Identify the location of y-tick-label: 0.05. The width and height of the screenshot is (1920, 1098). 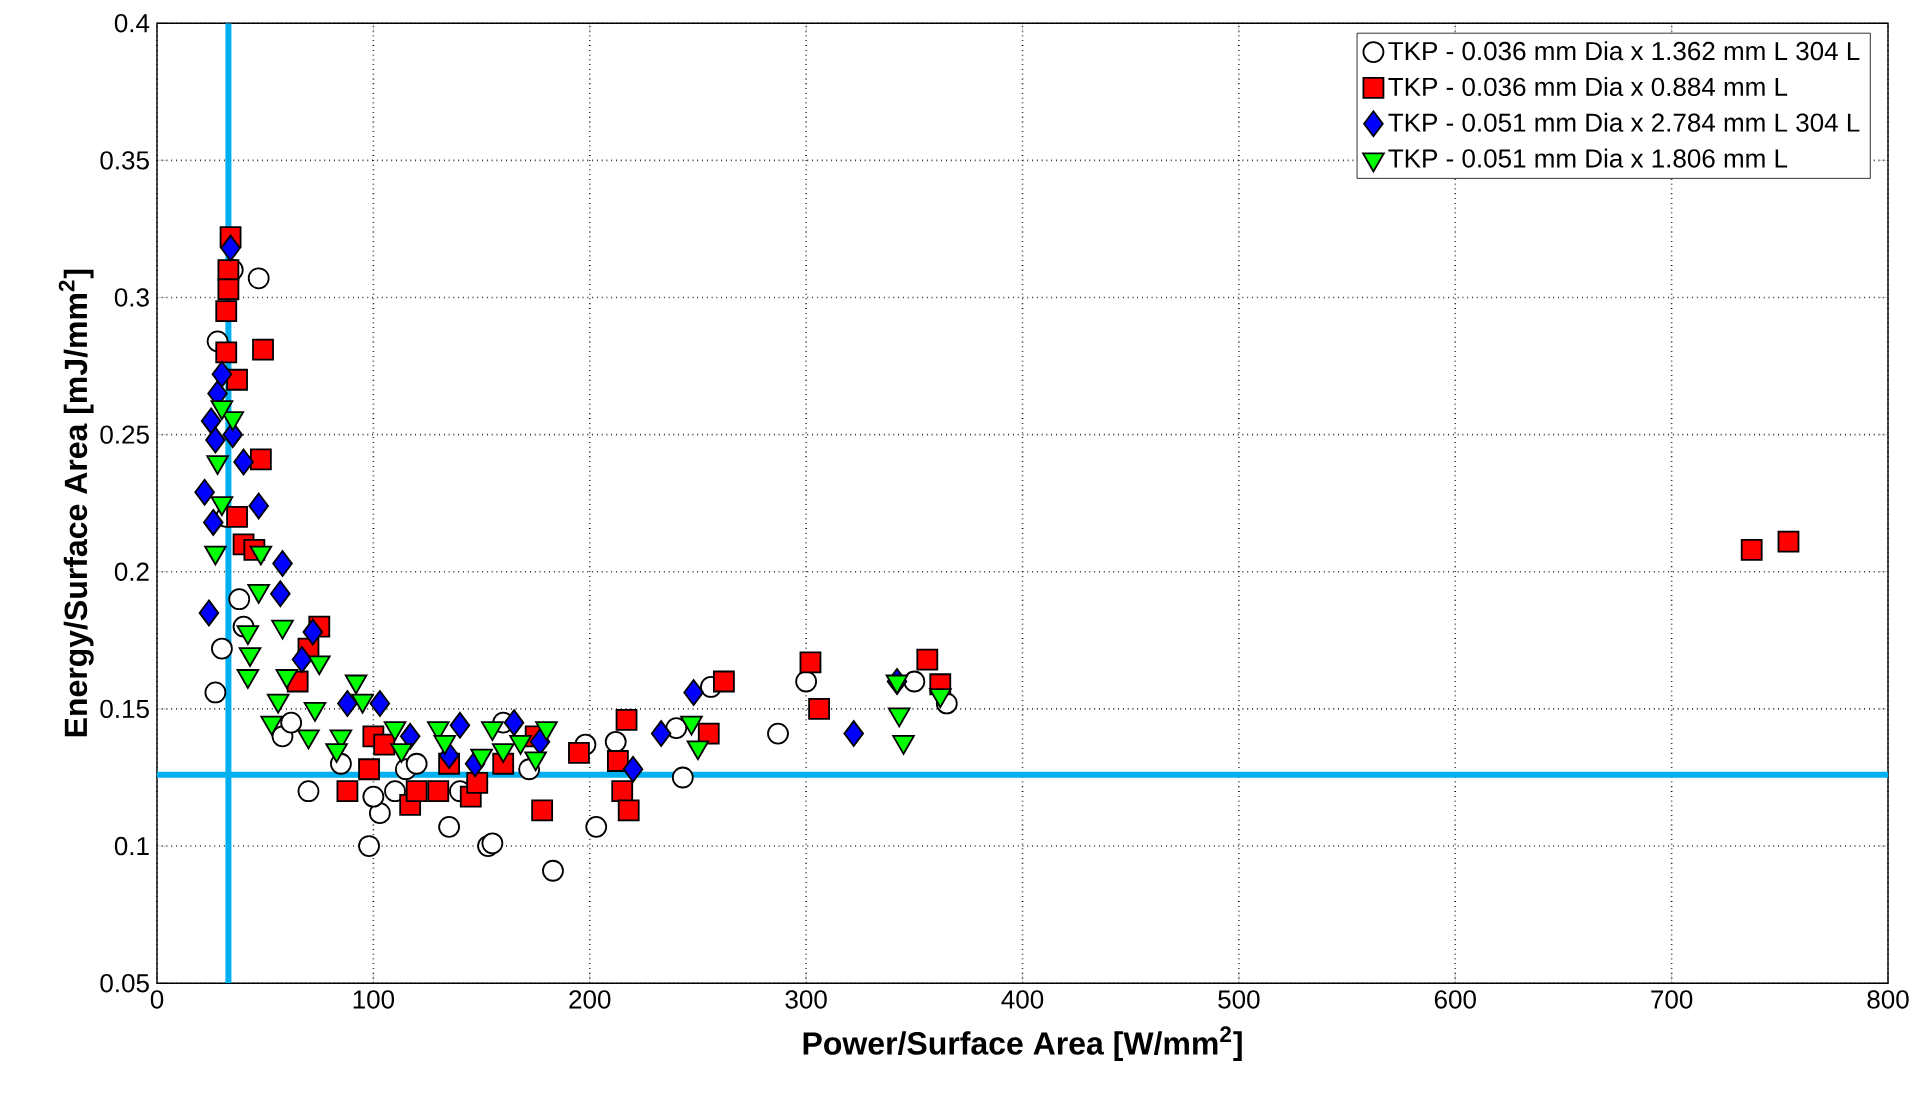
(124, 983).